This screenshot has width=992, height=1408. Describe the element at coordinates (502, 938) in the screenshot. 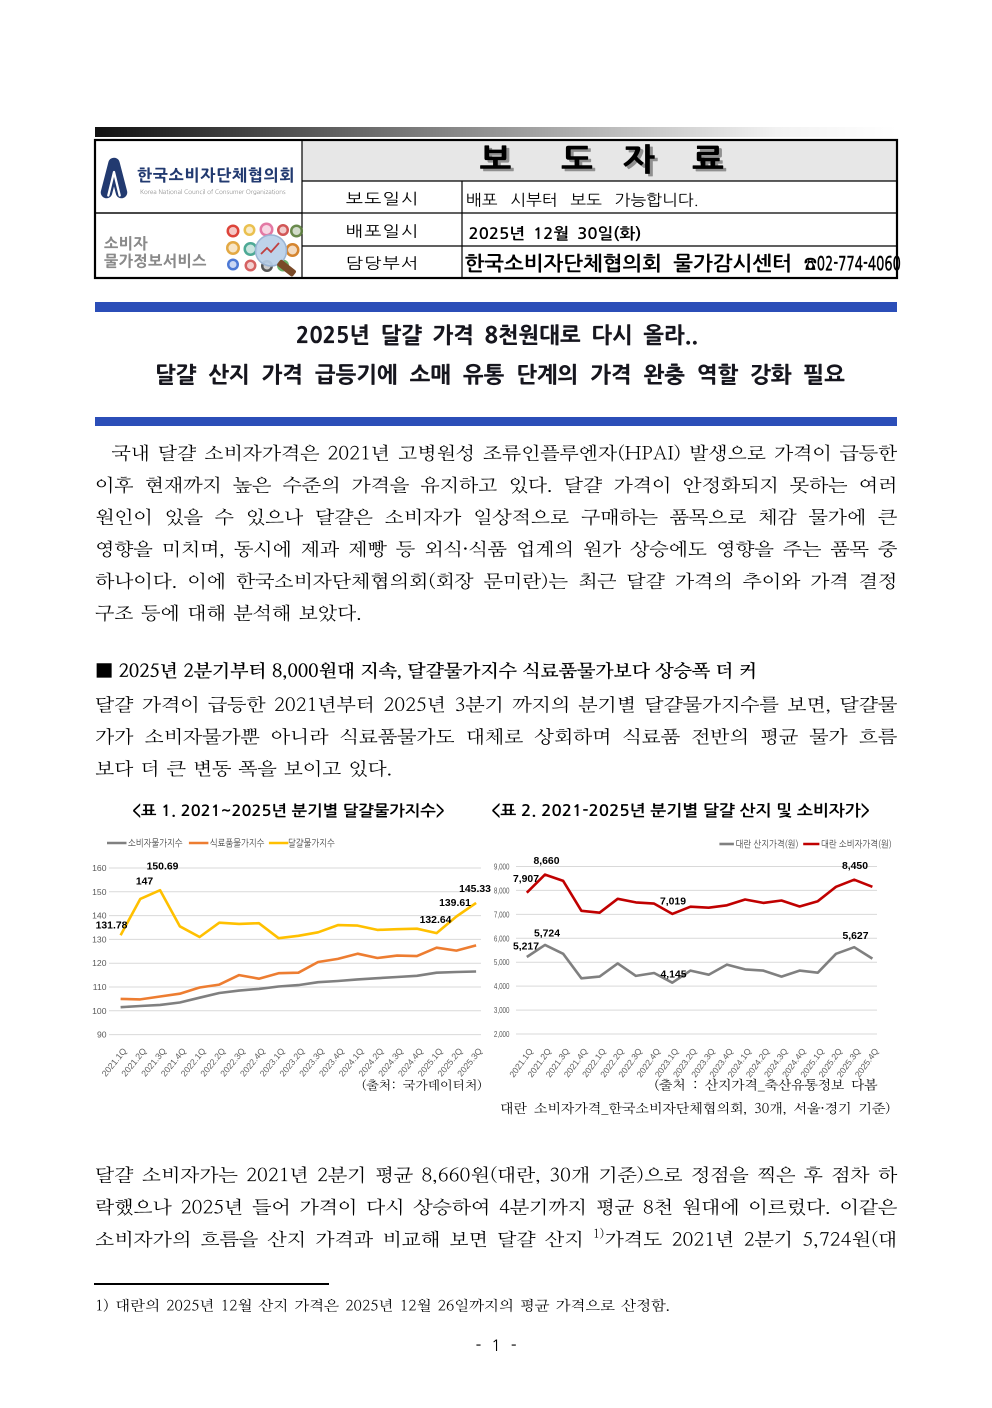

I see `svg-text: 6,000` at that location.